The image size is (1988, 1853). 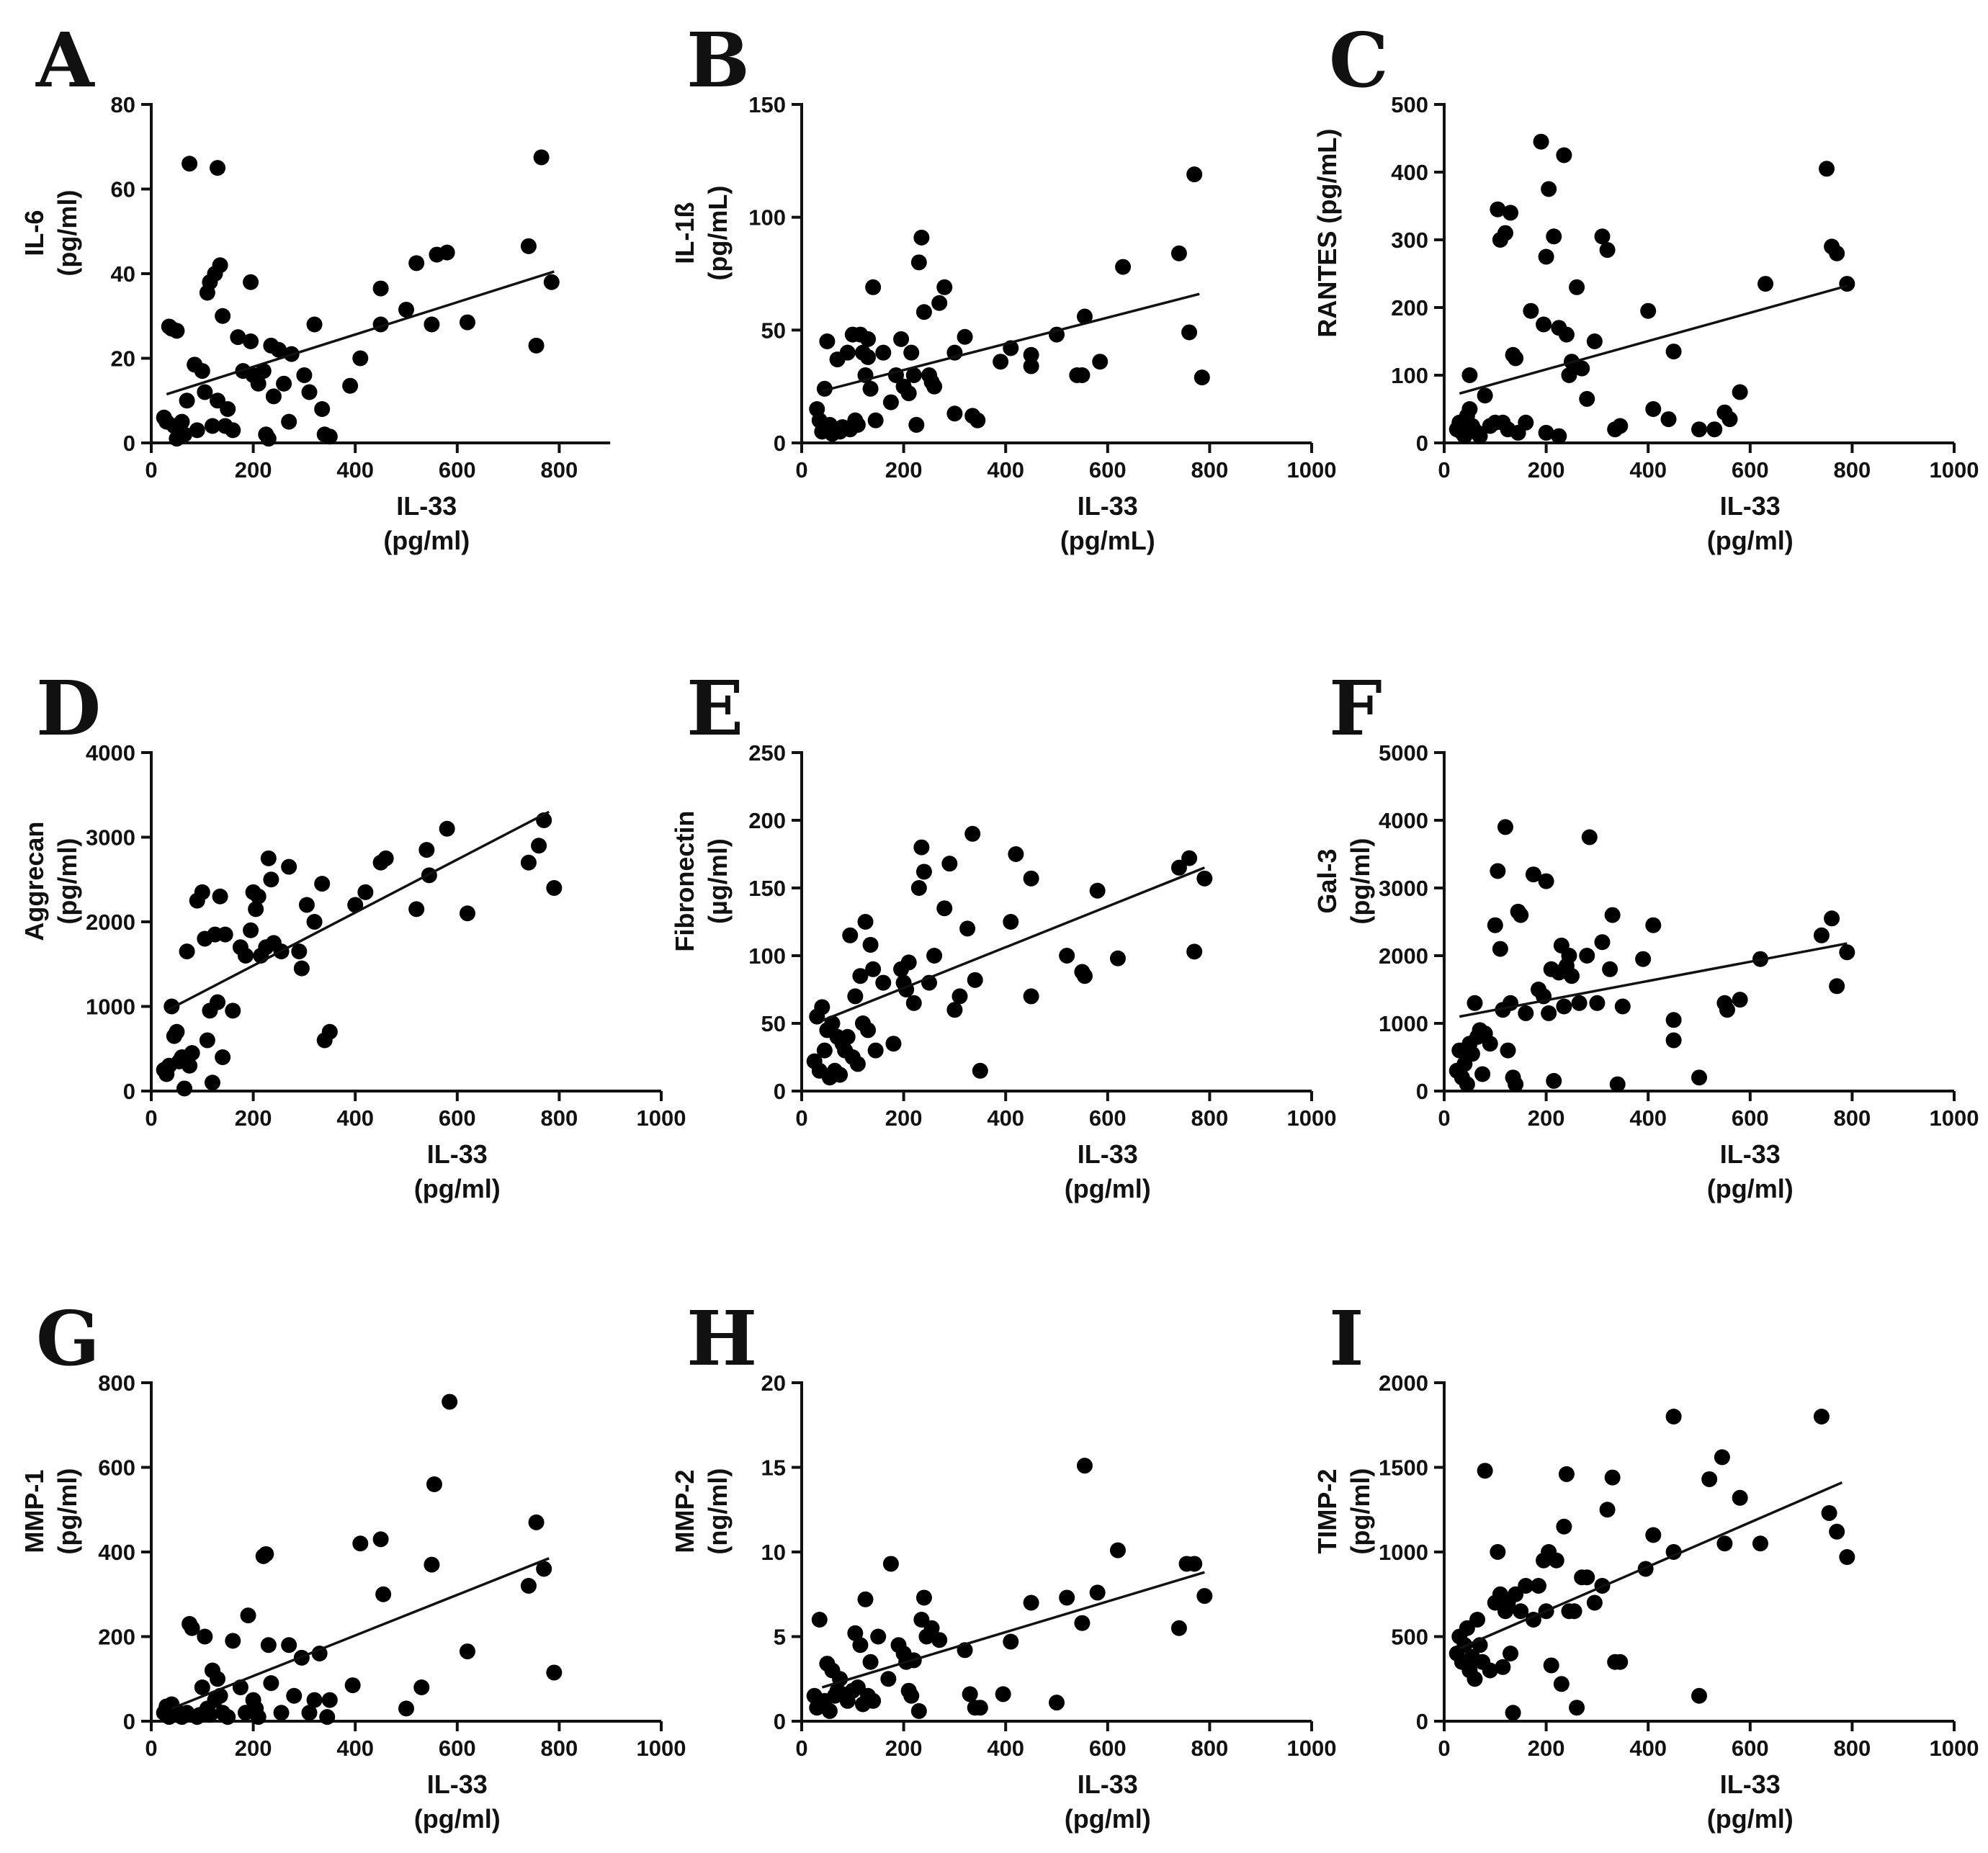 What do you see at coordinates (1954, 470) in the screenshot?
I see `x-tick-label: 1000` at bounding box center [1954, 470].